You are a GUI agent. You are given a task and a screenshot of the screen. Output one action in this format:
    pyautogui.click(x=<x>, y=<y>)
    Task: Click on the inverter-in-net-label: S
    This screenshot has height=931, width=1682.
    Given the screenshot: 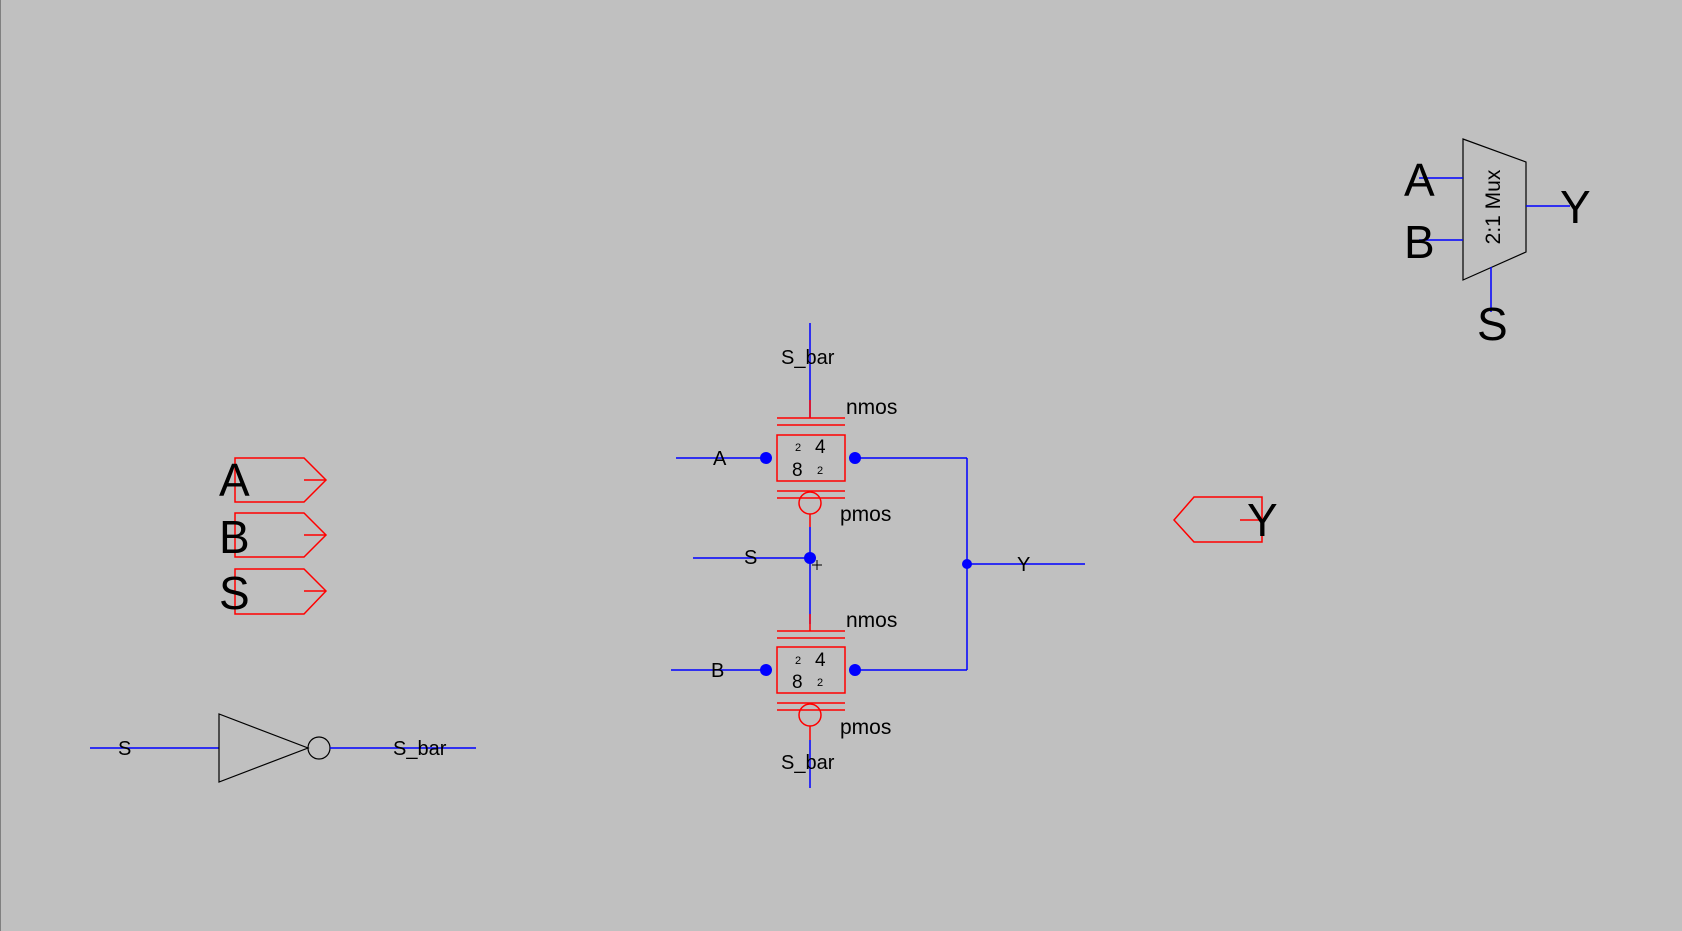 What is the action you would take?
    pyautogui.click(x=124, y=749)
    